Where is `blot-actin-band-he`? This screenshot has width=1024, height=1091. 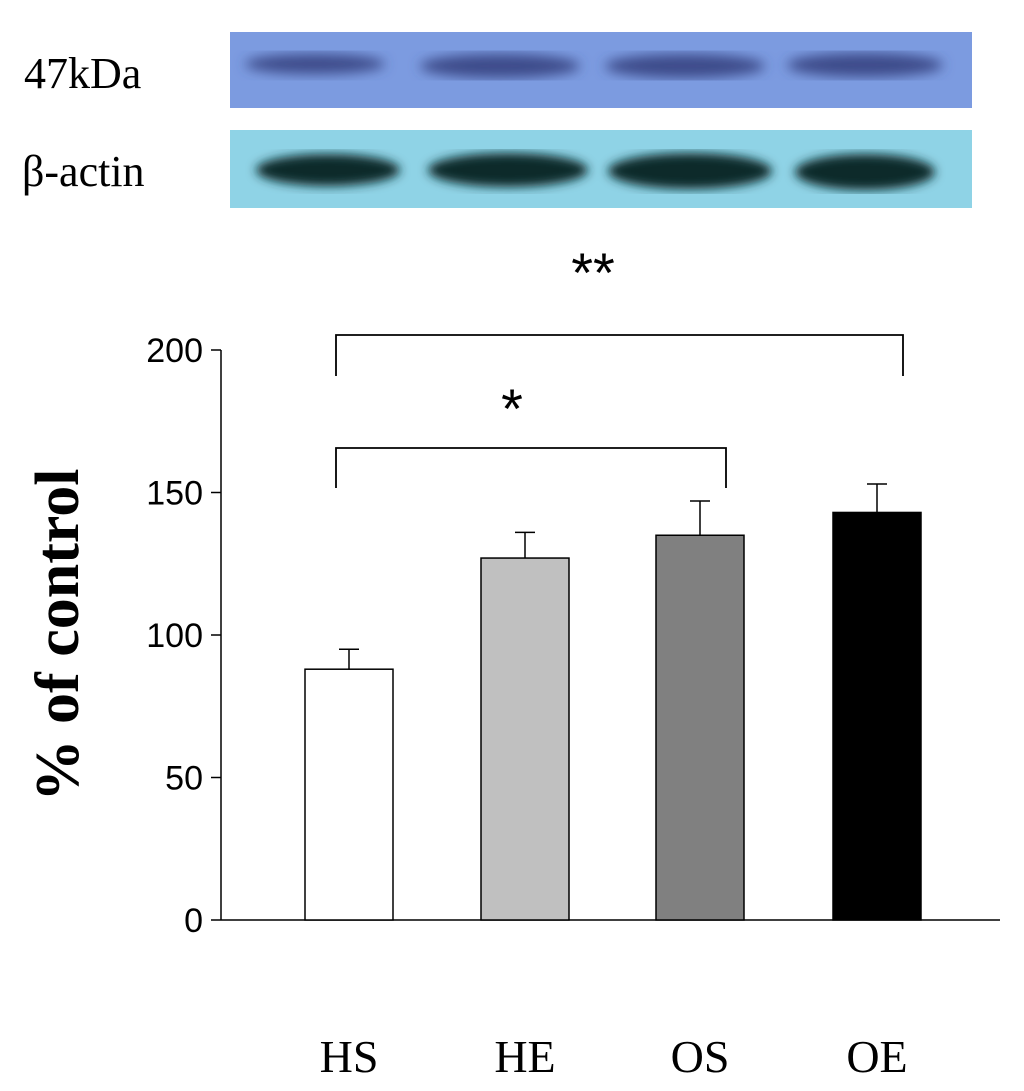 blot-actin-band-he is located at coordinates (508, 170).